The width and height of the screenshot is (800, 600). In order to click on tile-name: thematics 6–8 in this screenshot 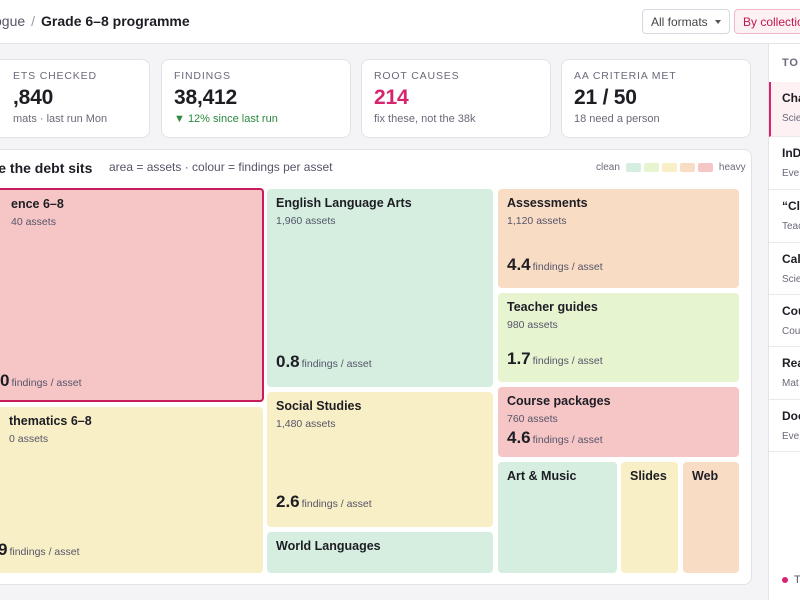, I will do `click(50, 421)`.